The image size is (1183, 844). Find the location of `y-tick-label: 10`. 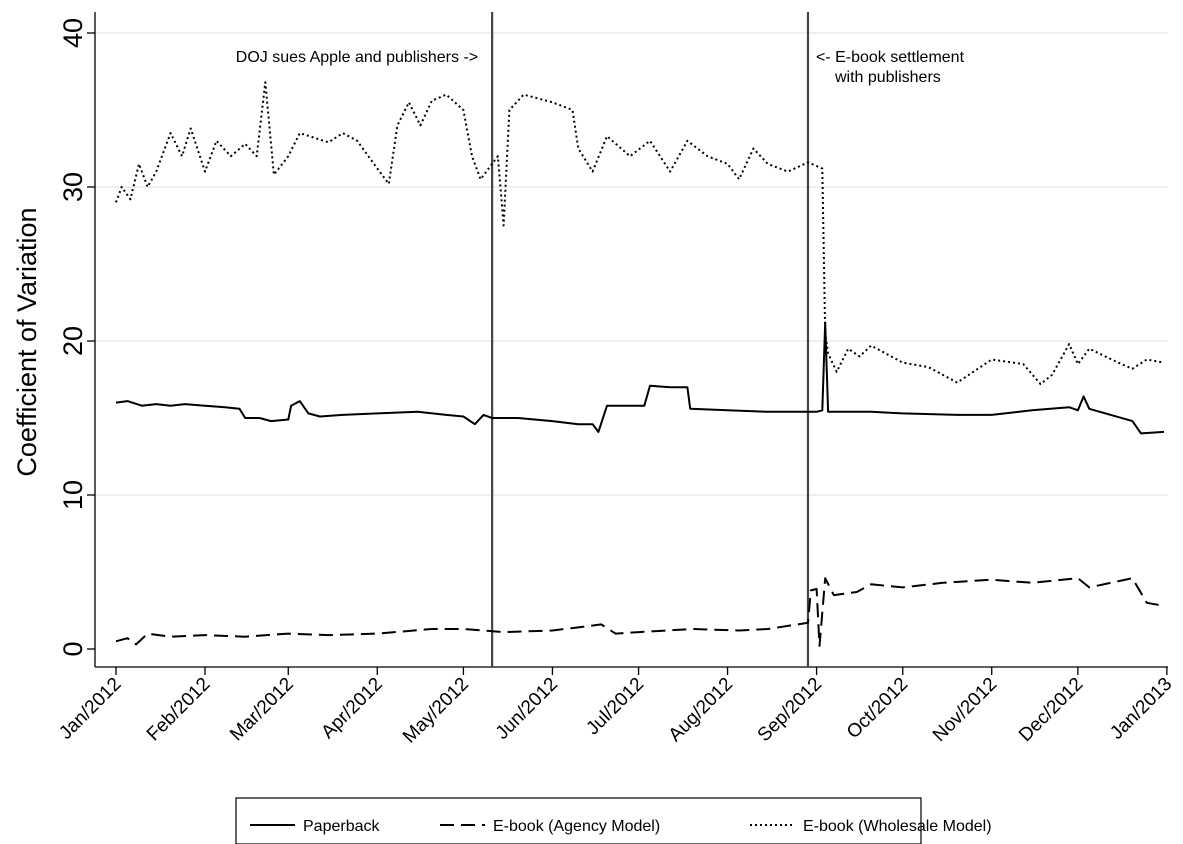

y-tick-label: 10 is located at coordinates (73, 495).